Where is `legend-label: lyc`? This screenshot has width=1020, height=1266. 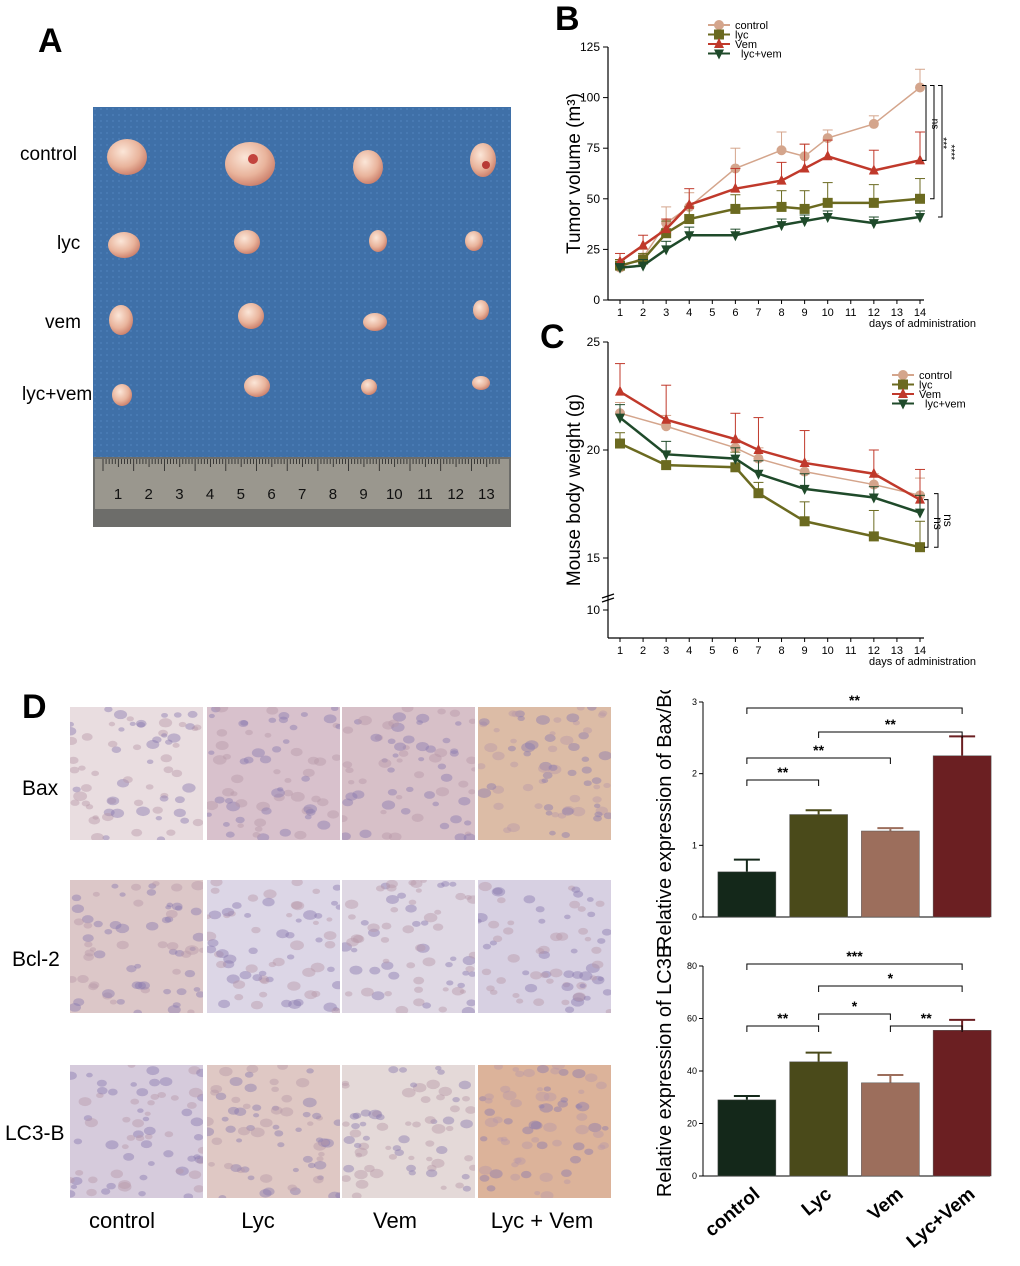
legend-label: lyc is located at coordinates (742, 36).